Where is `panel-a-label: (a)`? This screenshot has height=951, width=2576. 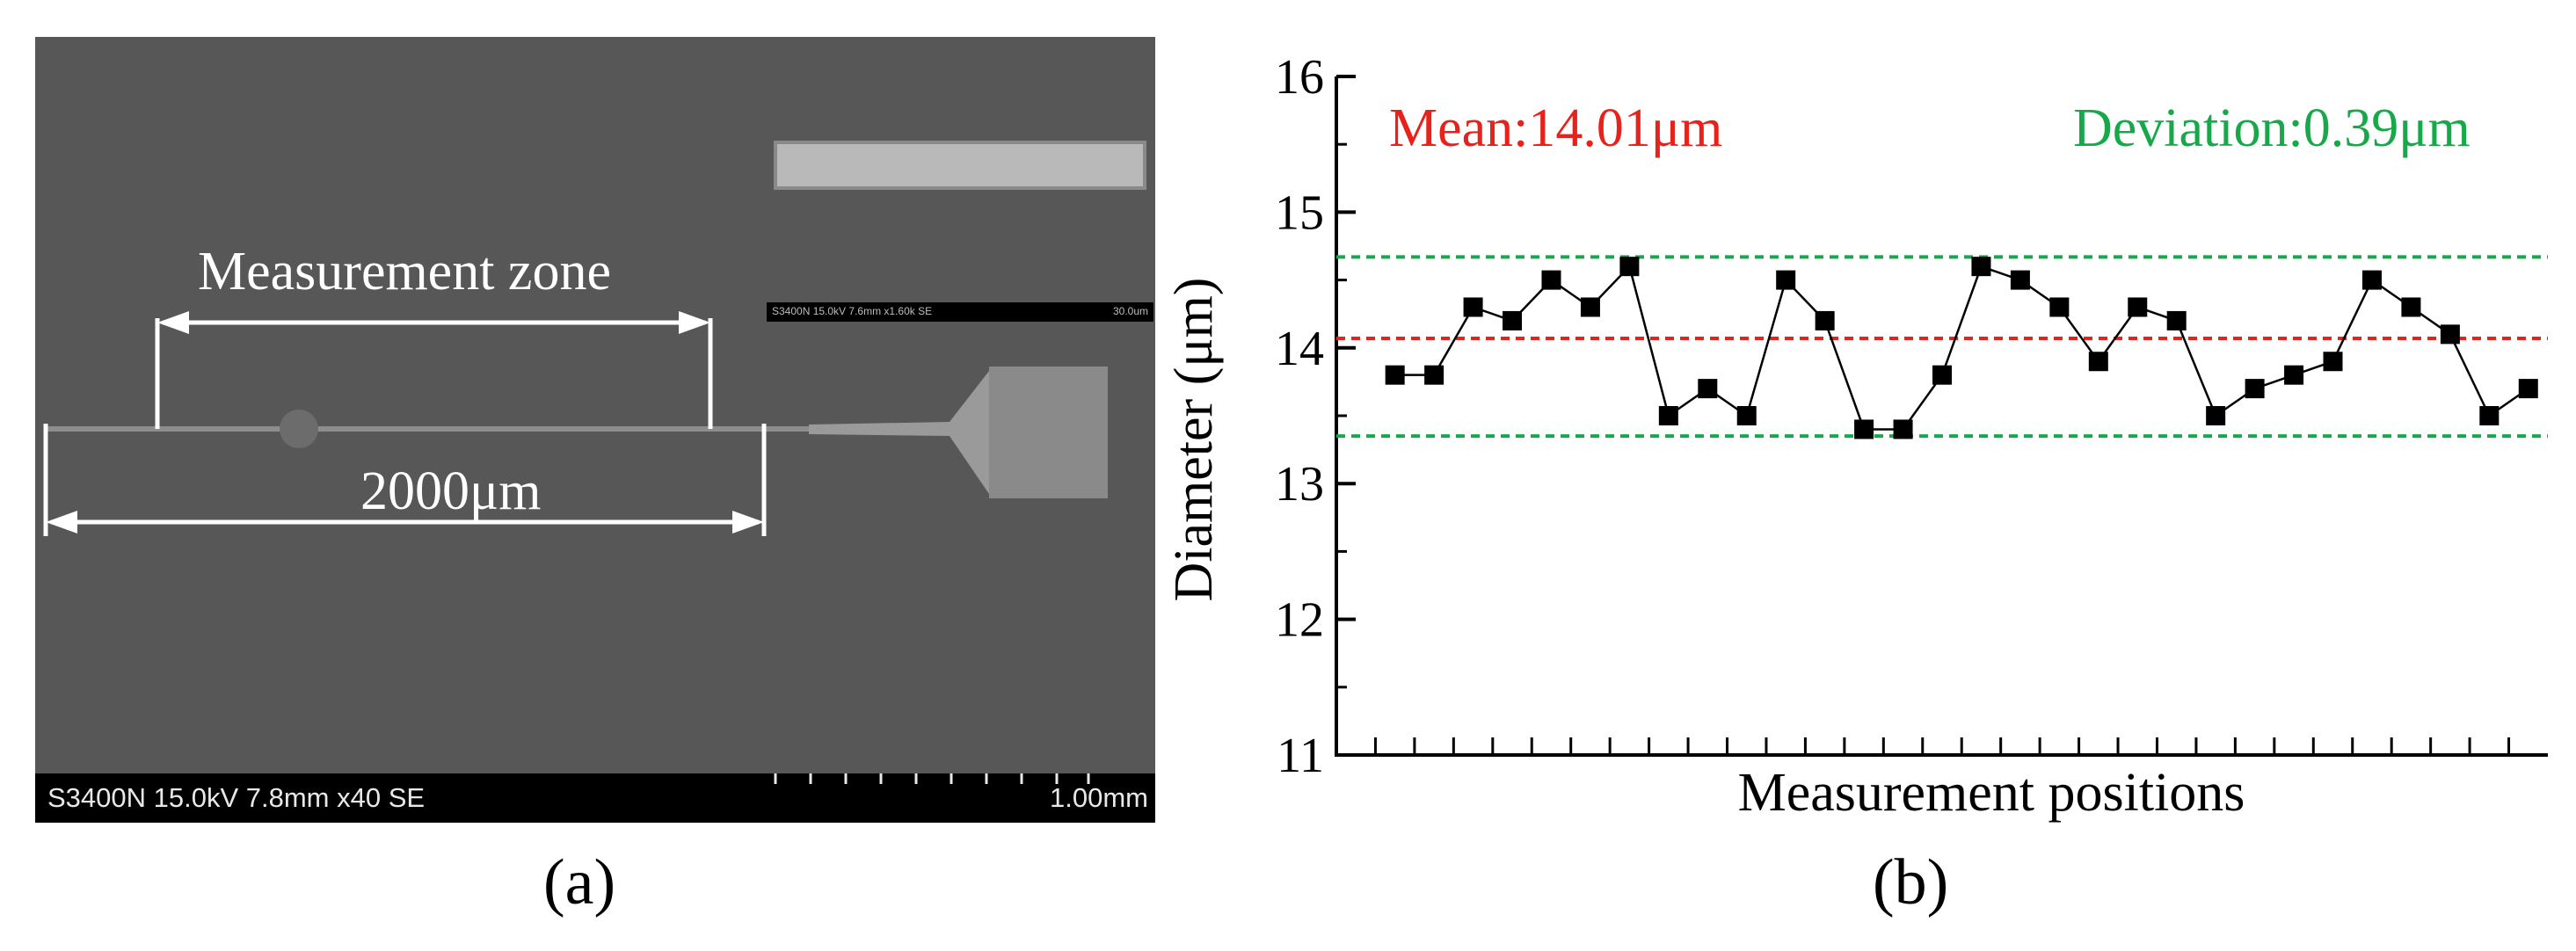
panel-a-label: (a) is located at coordinates (579, 882).